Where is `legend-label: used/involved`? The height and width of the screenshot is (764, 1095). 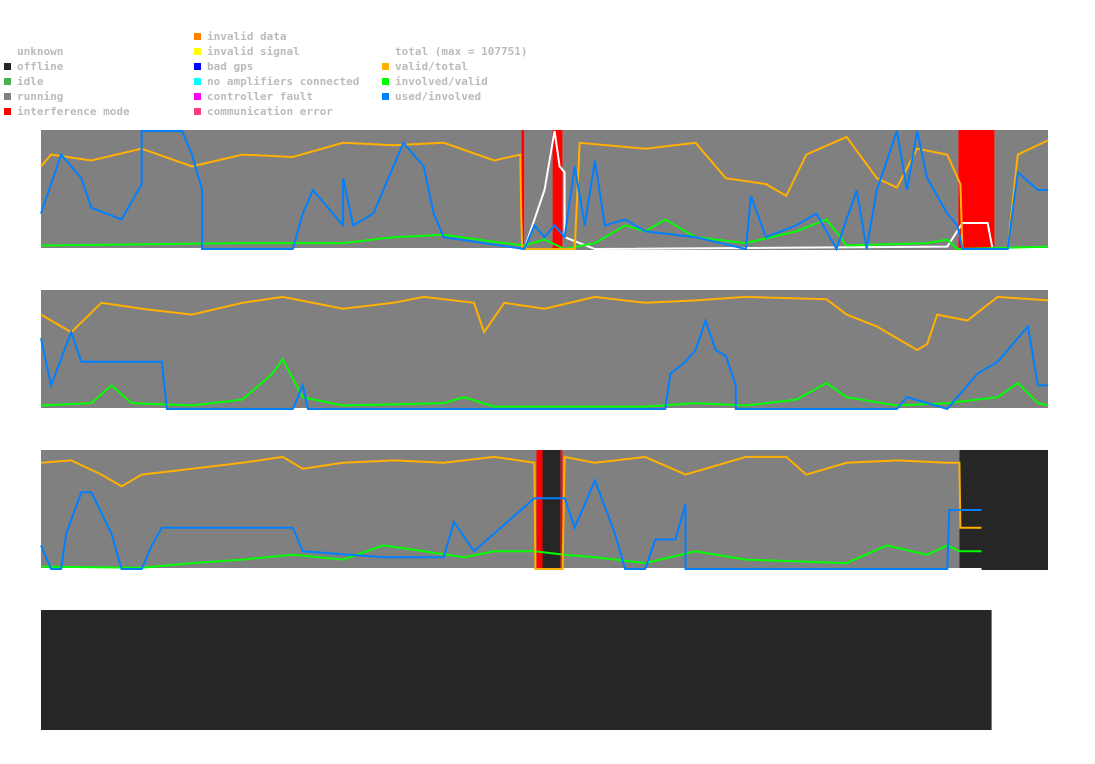
legend-label: used/involved is located at coordinates (438, 96).